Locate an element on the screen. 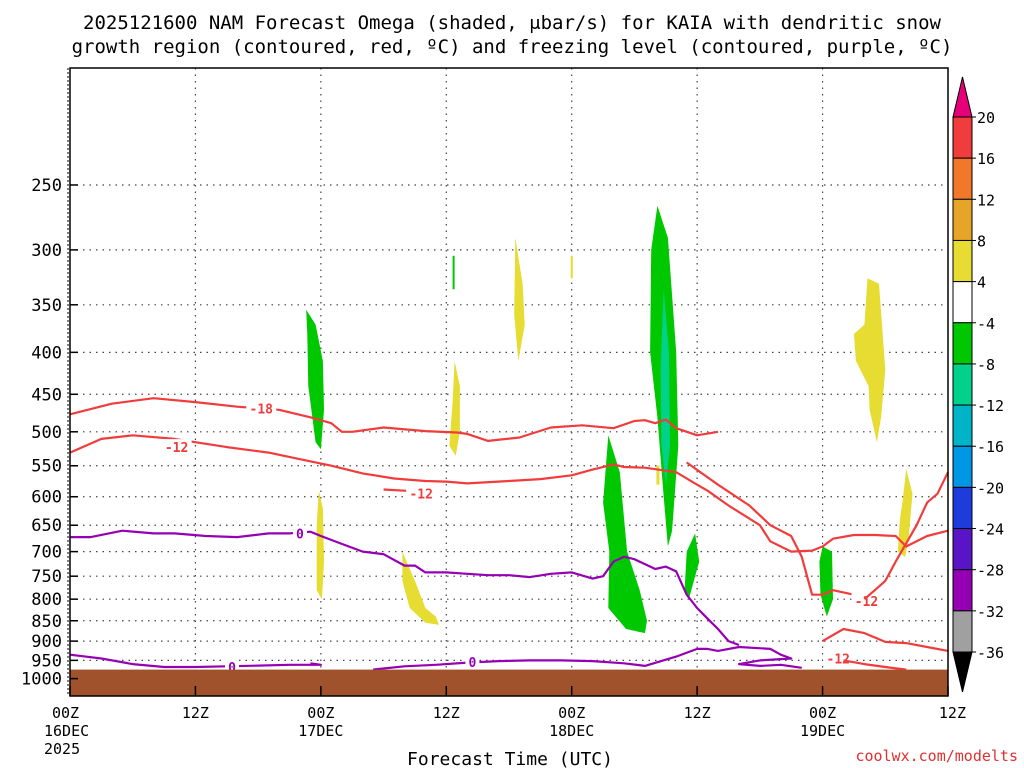 This screenshot has height=768, width=1024. x-tick-label-3: 12Z is located at coordinates (446, 713).